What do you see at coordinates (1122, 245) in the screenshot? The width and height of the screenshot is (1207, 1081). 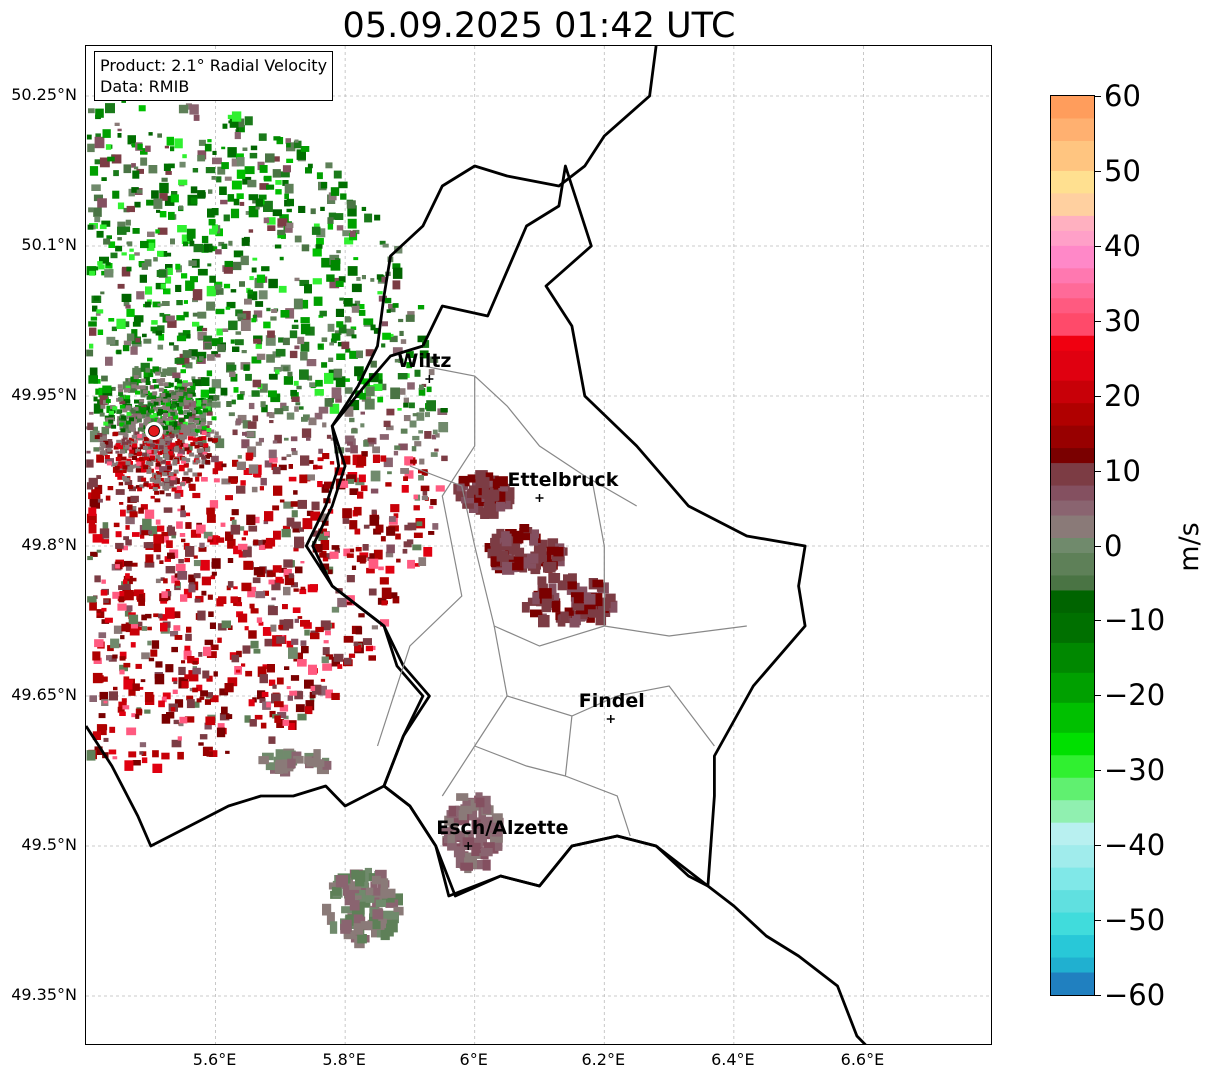 I see `colorbar-tick-label: 40` at bounding box center [1122, 245].